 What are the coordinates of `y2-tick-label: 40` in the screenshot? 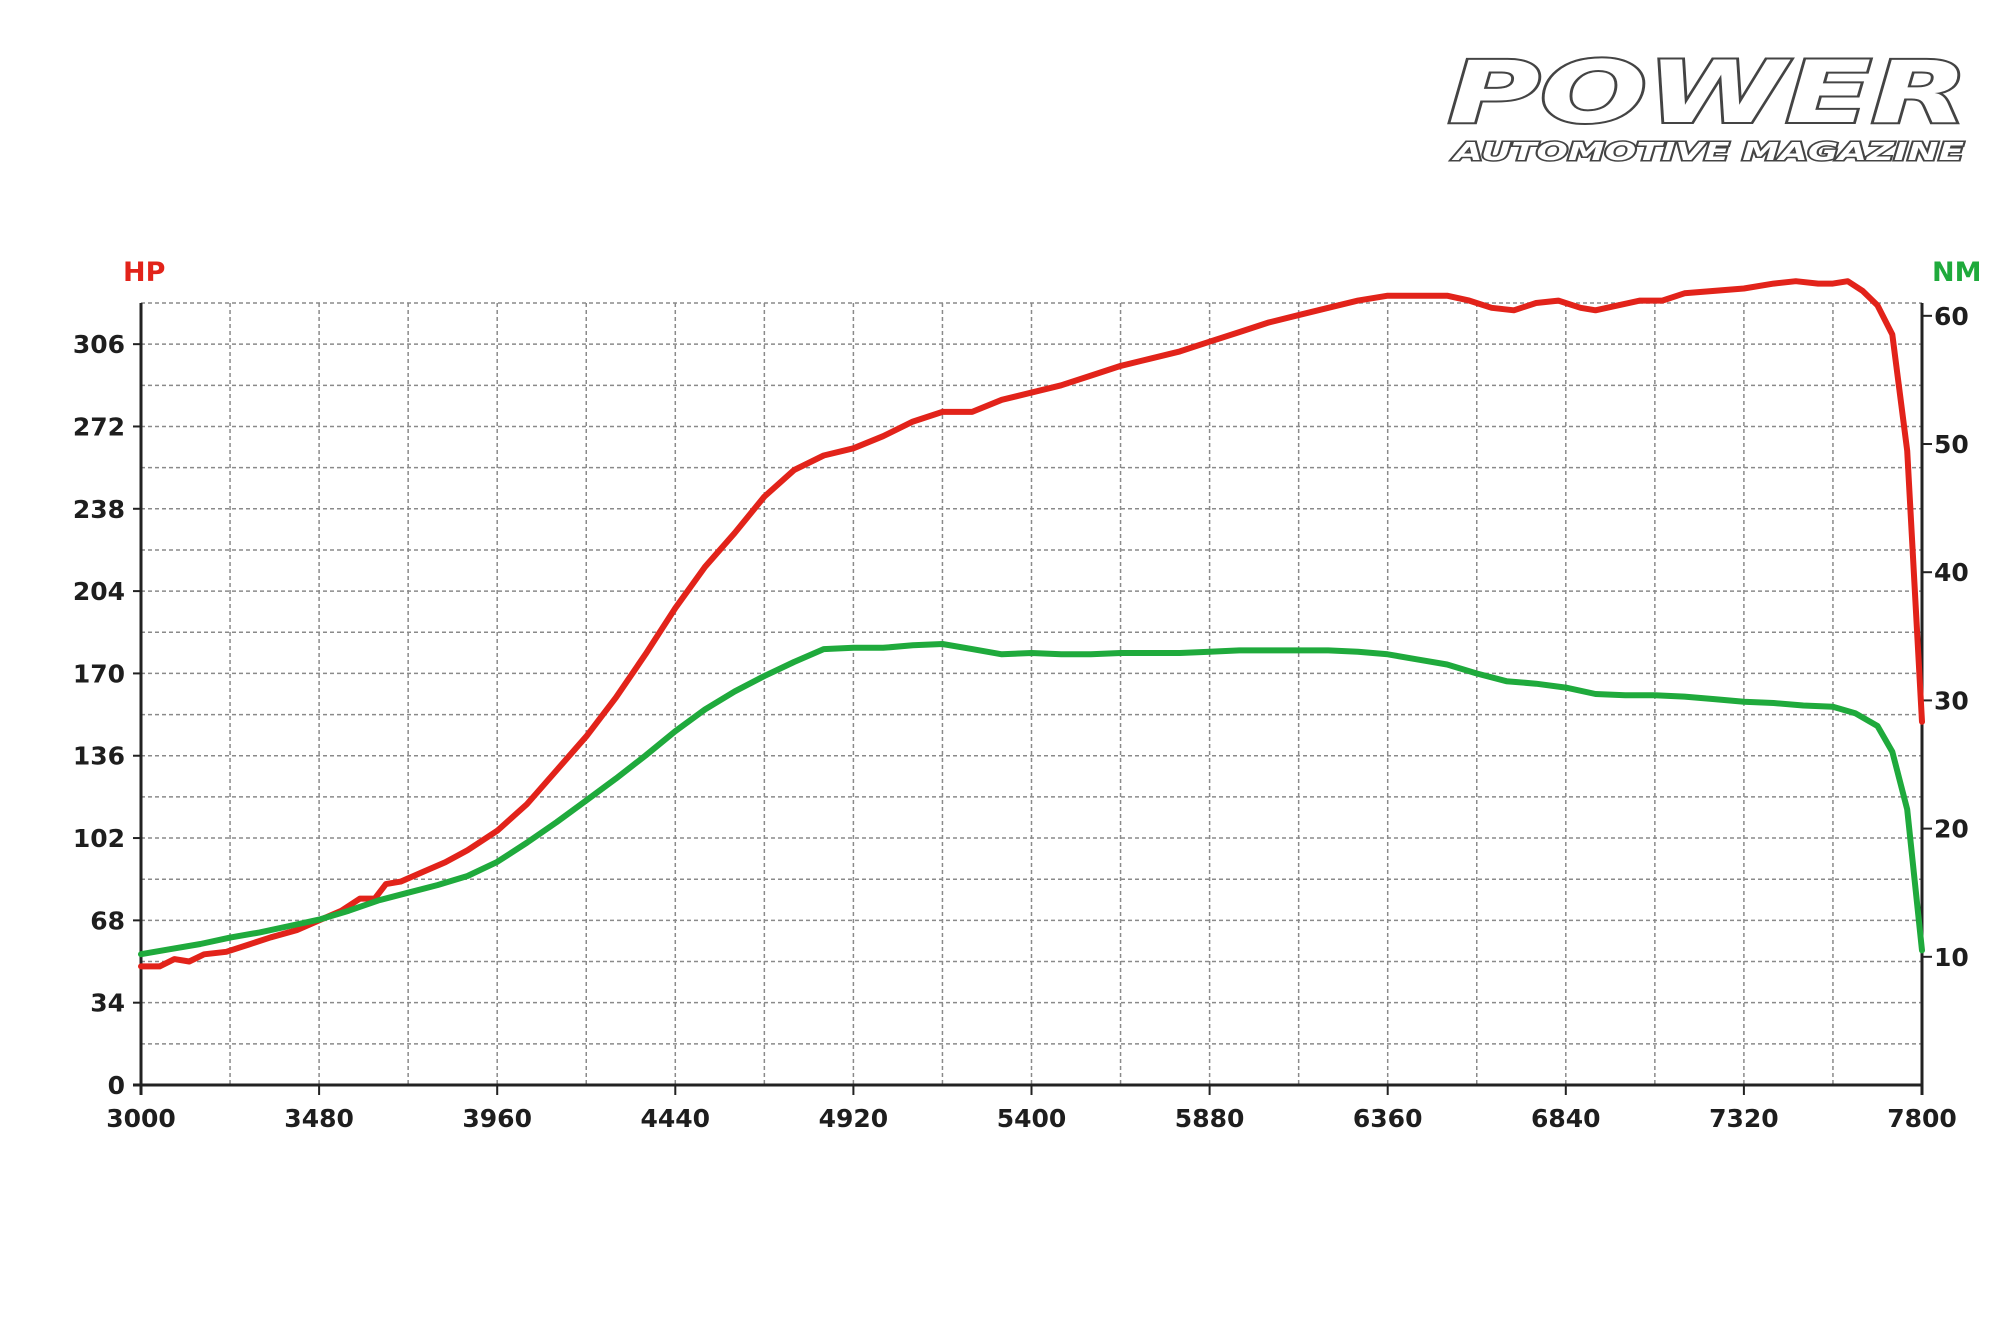 It's located at (1951, 572).